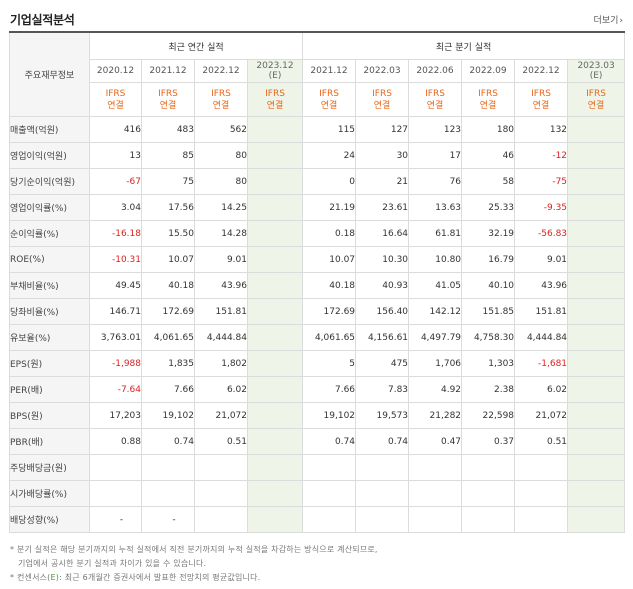 This screenshot has width=633, height=589. Describe the element at coordinates (115, 285) in the screenshot. I see `table-cell: 49.45` at that location.